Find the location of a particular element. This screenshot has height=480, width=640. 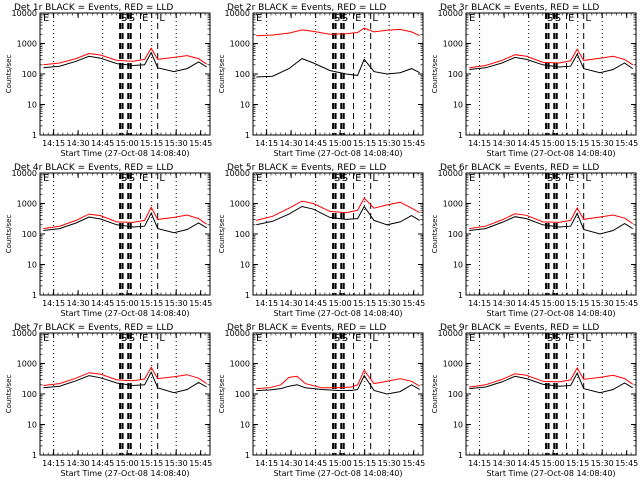

panel-title: Det 4r BLACK = Events, RED = LLD is located at coordinates (93, 168).